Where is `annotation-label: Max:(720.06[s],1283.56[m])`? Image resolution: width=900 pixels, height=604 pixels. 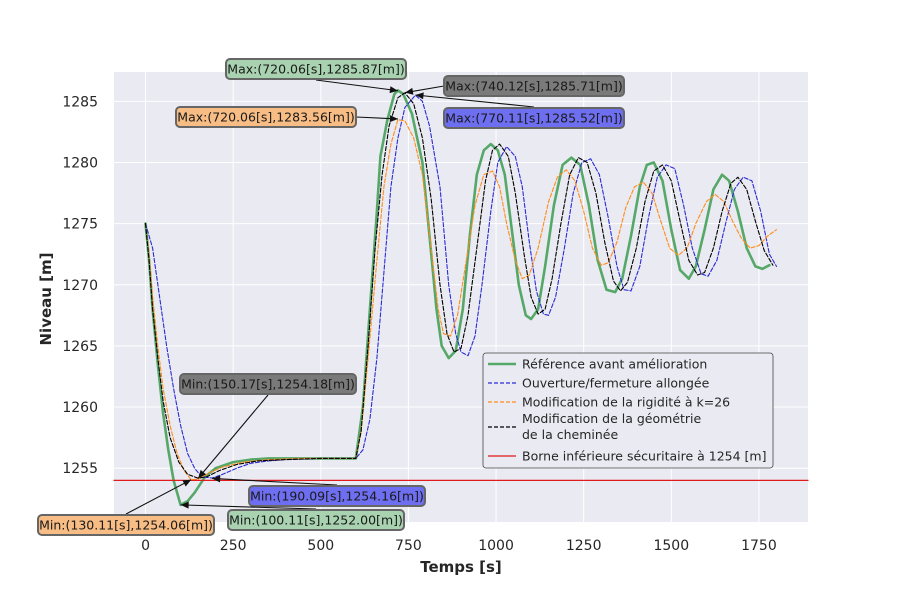 annotation-label: Max:(720.06[s],1283.56[m]) is located at coordinates (286, 117).